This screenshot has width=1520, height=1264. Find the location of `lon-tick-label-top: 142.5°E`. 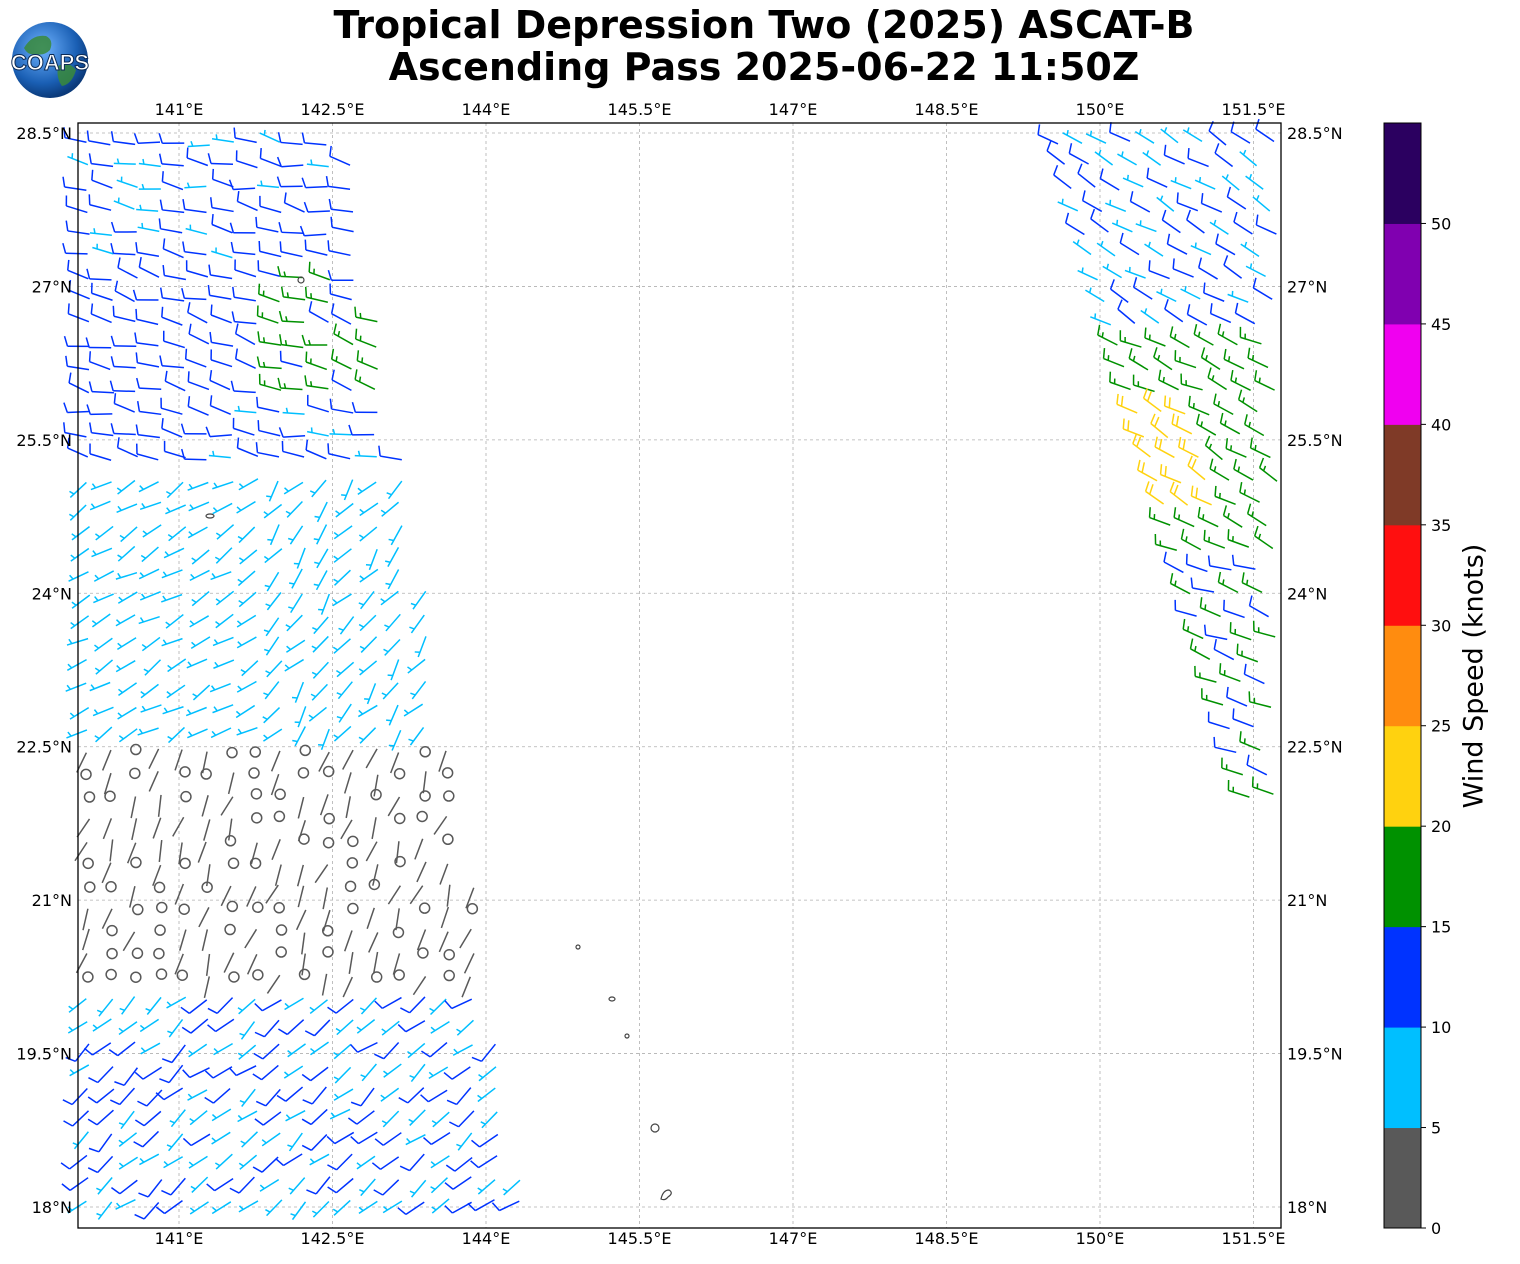

lon-tick-label-top: 142.5°E is located at coordinates (333, 109).